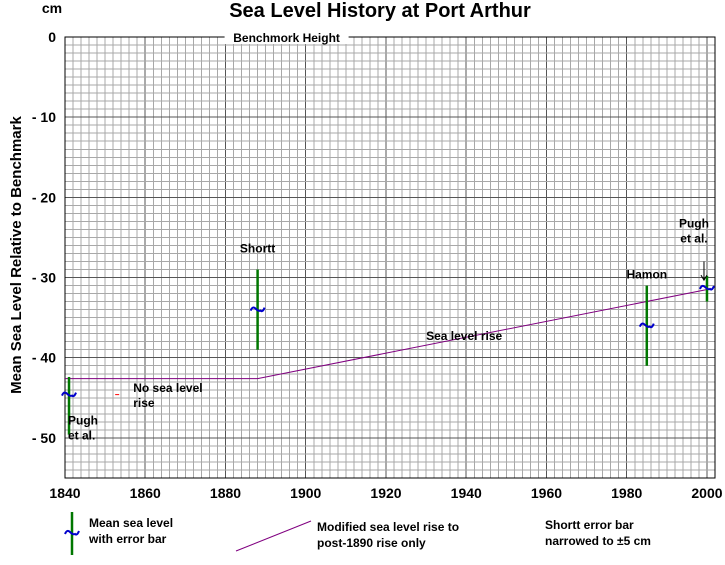  What do you see at coordinates (380, 11) in the screenshot?
I see `chart-title: Sea Level History at Port Arthur` at bounding box center [380, 11].